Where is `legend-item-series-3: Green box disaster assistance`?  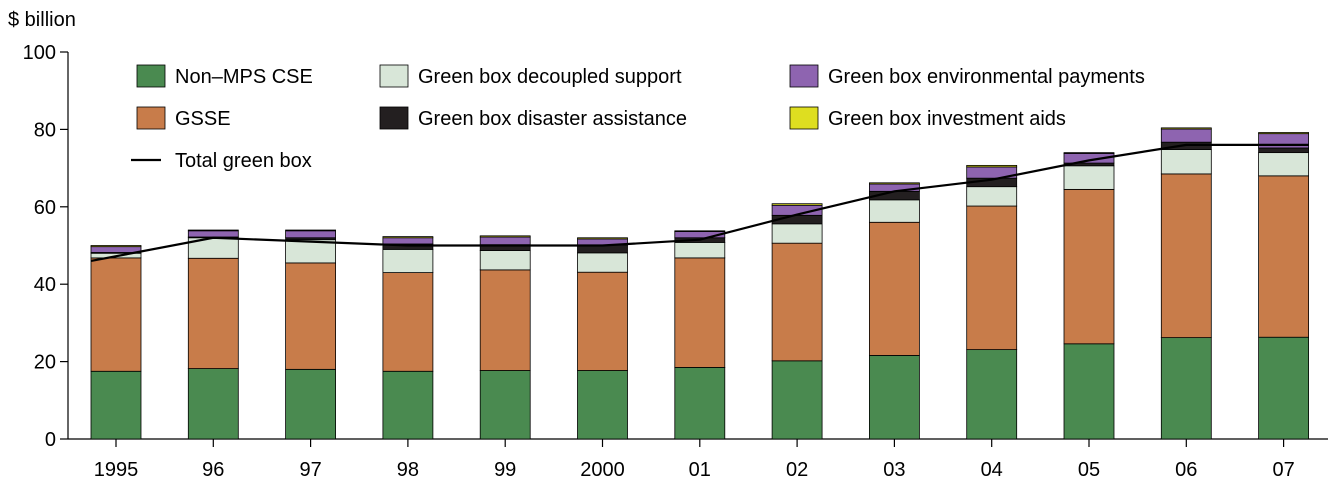 legend-item-series-3: Green box disaster assistance is located at coordinates (533, 118).